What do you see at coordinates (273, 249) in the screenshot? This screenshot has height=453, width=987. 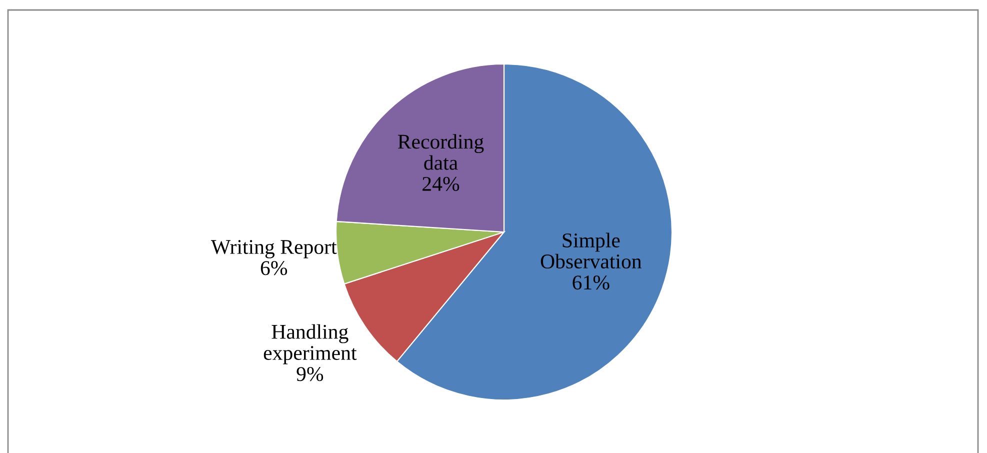 I see `slice-label: Writing Report` at bounding box center [273, 249].